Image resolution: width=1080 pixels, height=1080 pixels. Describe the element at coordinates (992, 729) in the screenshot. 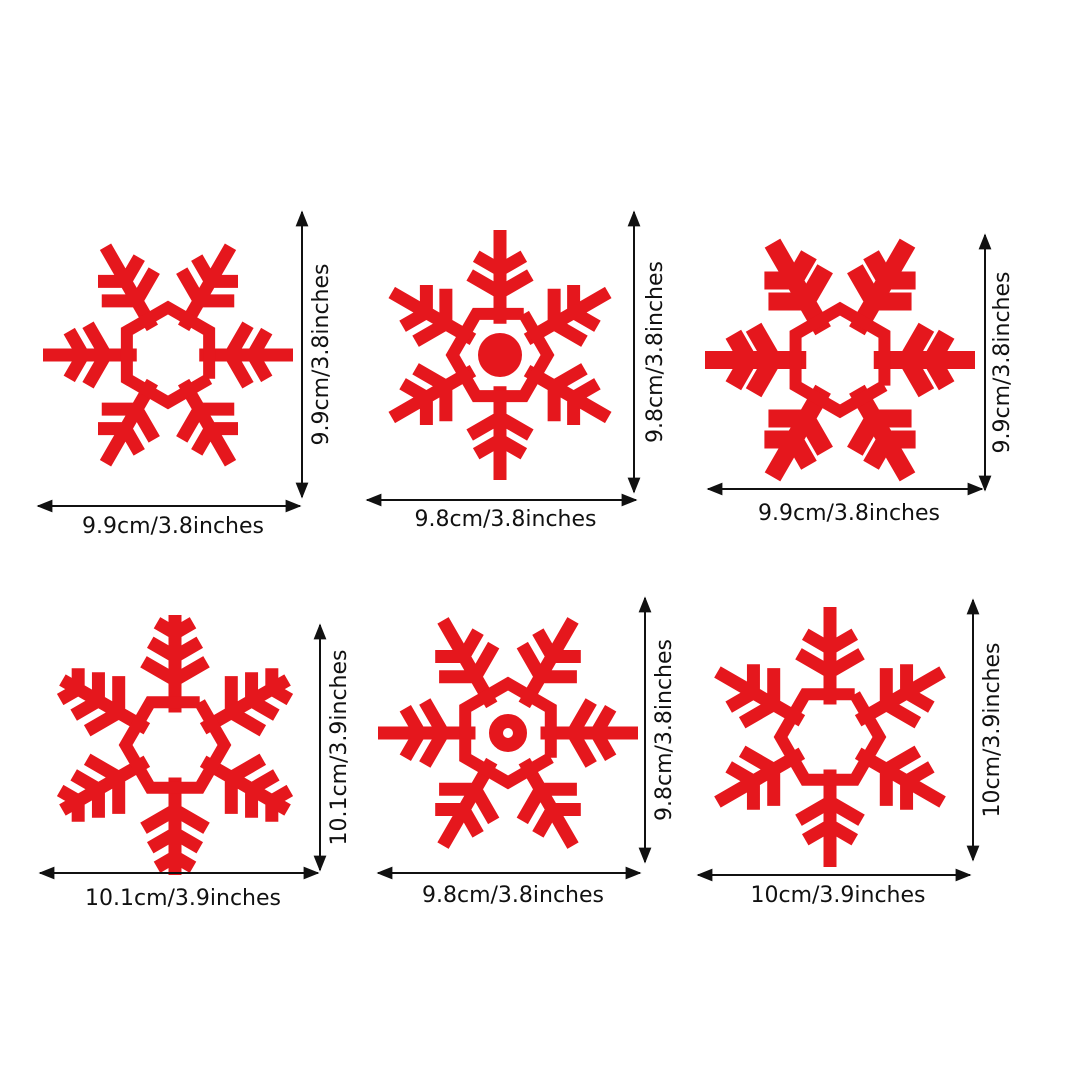

I see `height-label: 10cm/3.9inches` at that location.